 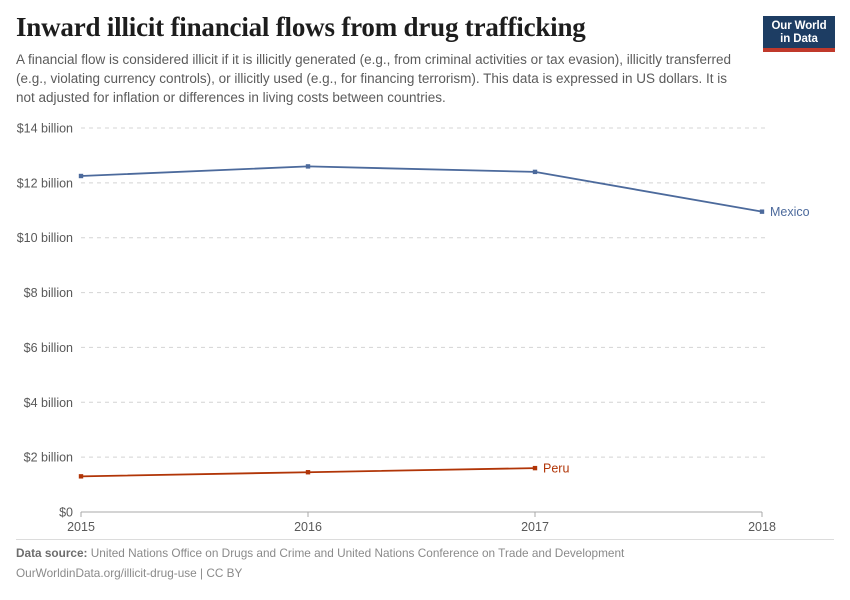 I want to click on y-axis-tick-label: $2 billion, so click(x=48, y=458).